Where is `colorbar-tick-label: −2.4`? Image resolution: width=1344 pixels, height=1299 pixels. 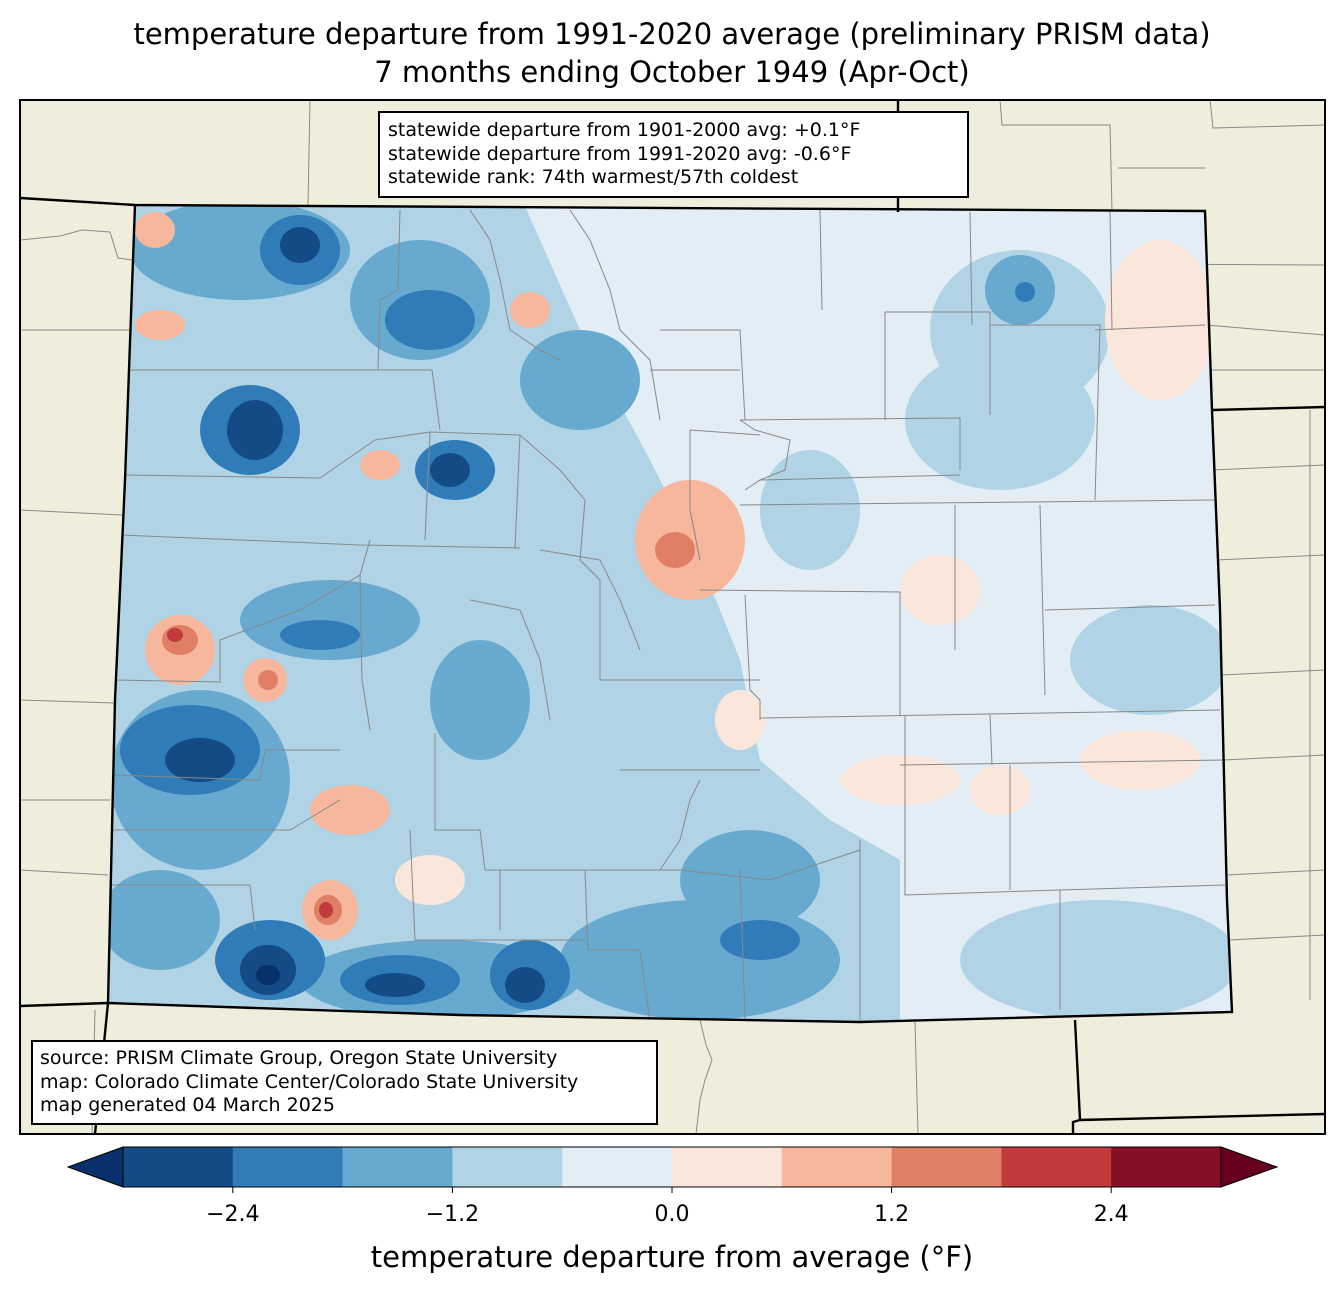
colorbar-tick-label: −2.4 is located at coordinates (232, 1214).